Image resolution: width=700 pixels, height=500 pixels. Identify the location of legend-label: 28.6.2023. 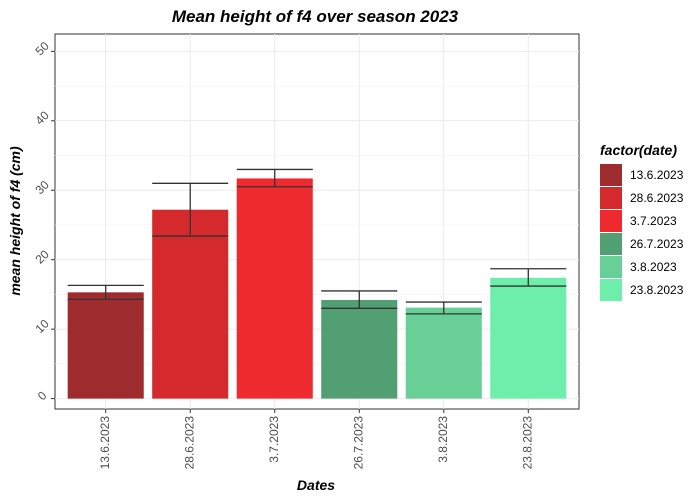
(657, 198).